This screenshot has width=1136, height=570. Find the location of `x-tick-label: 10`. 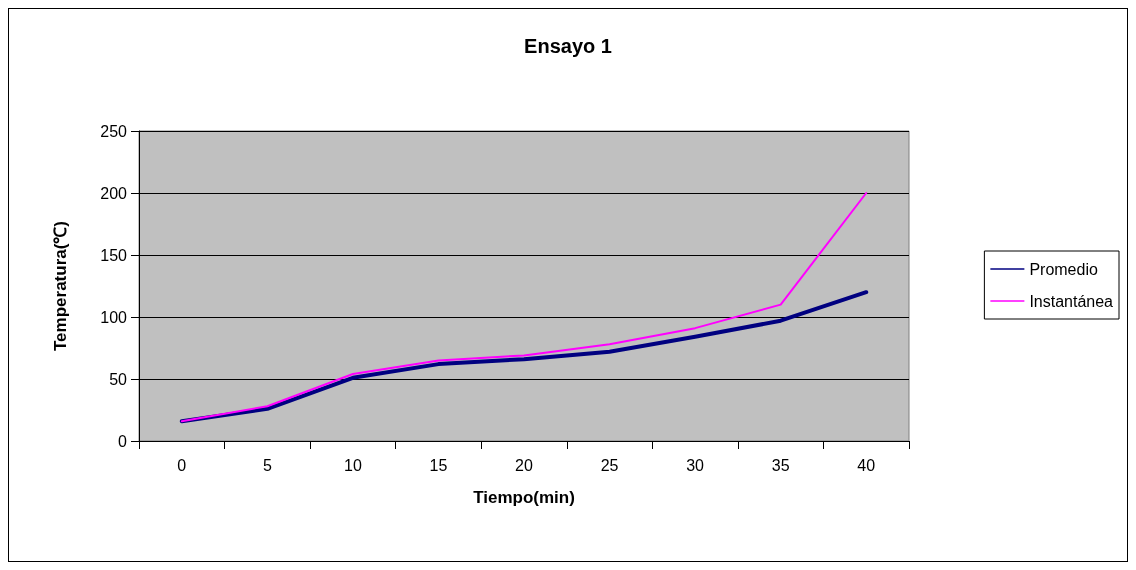

x-tick-label: 10 is located at coordinates (352, 465).